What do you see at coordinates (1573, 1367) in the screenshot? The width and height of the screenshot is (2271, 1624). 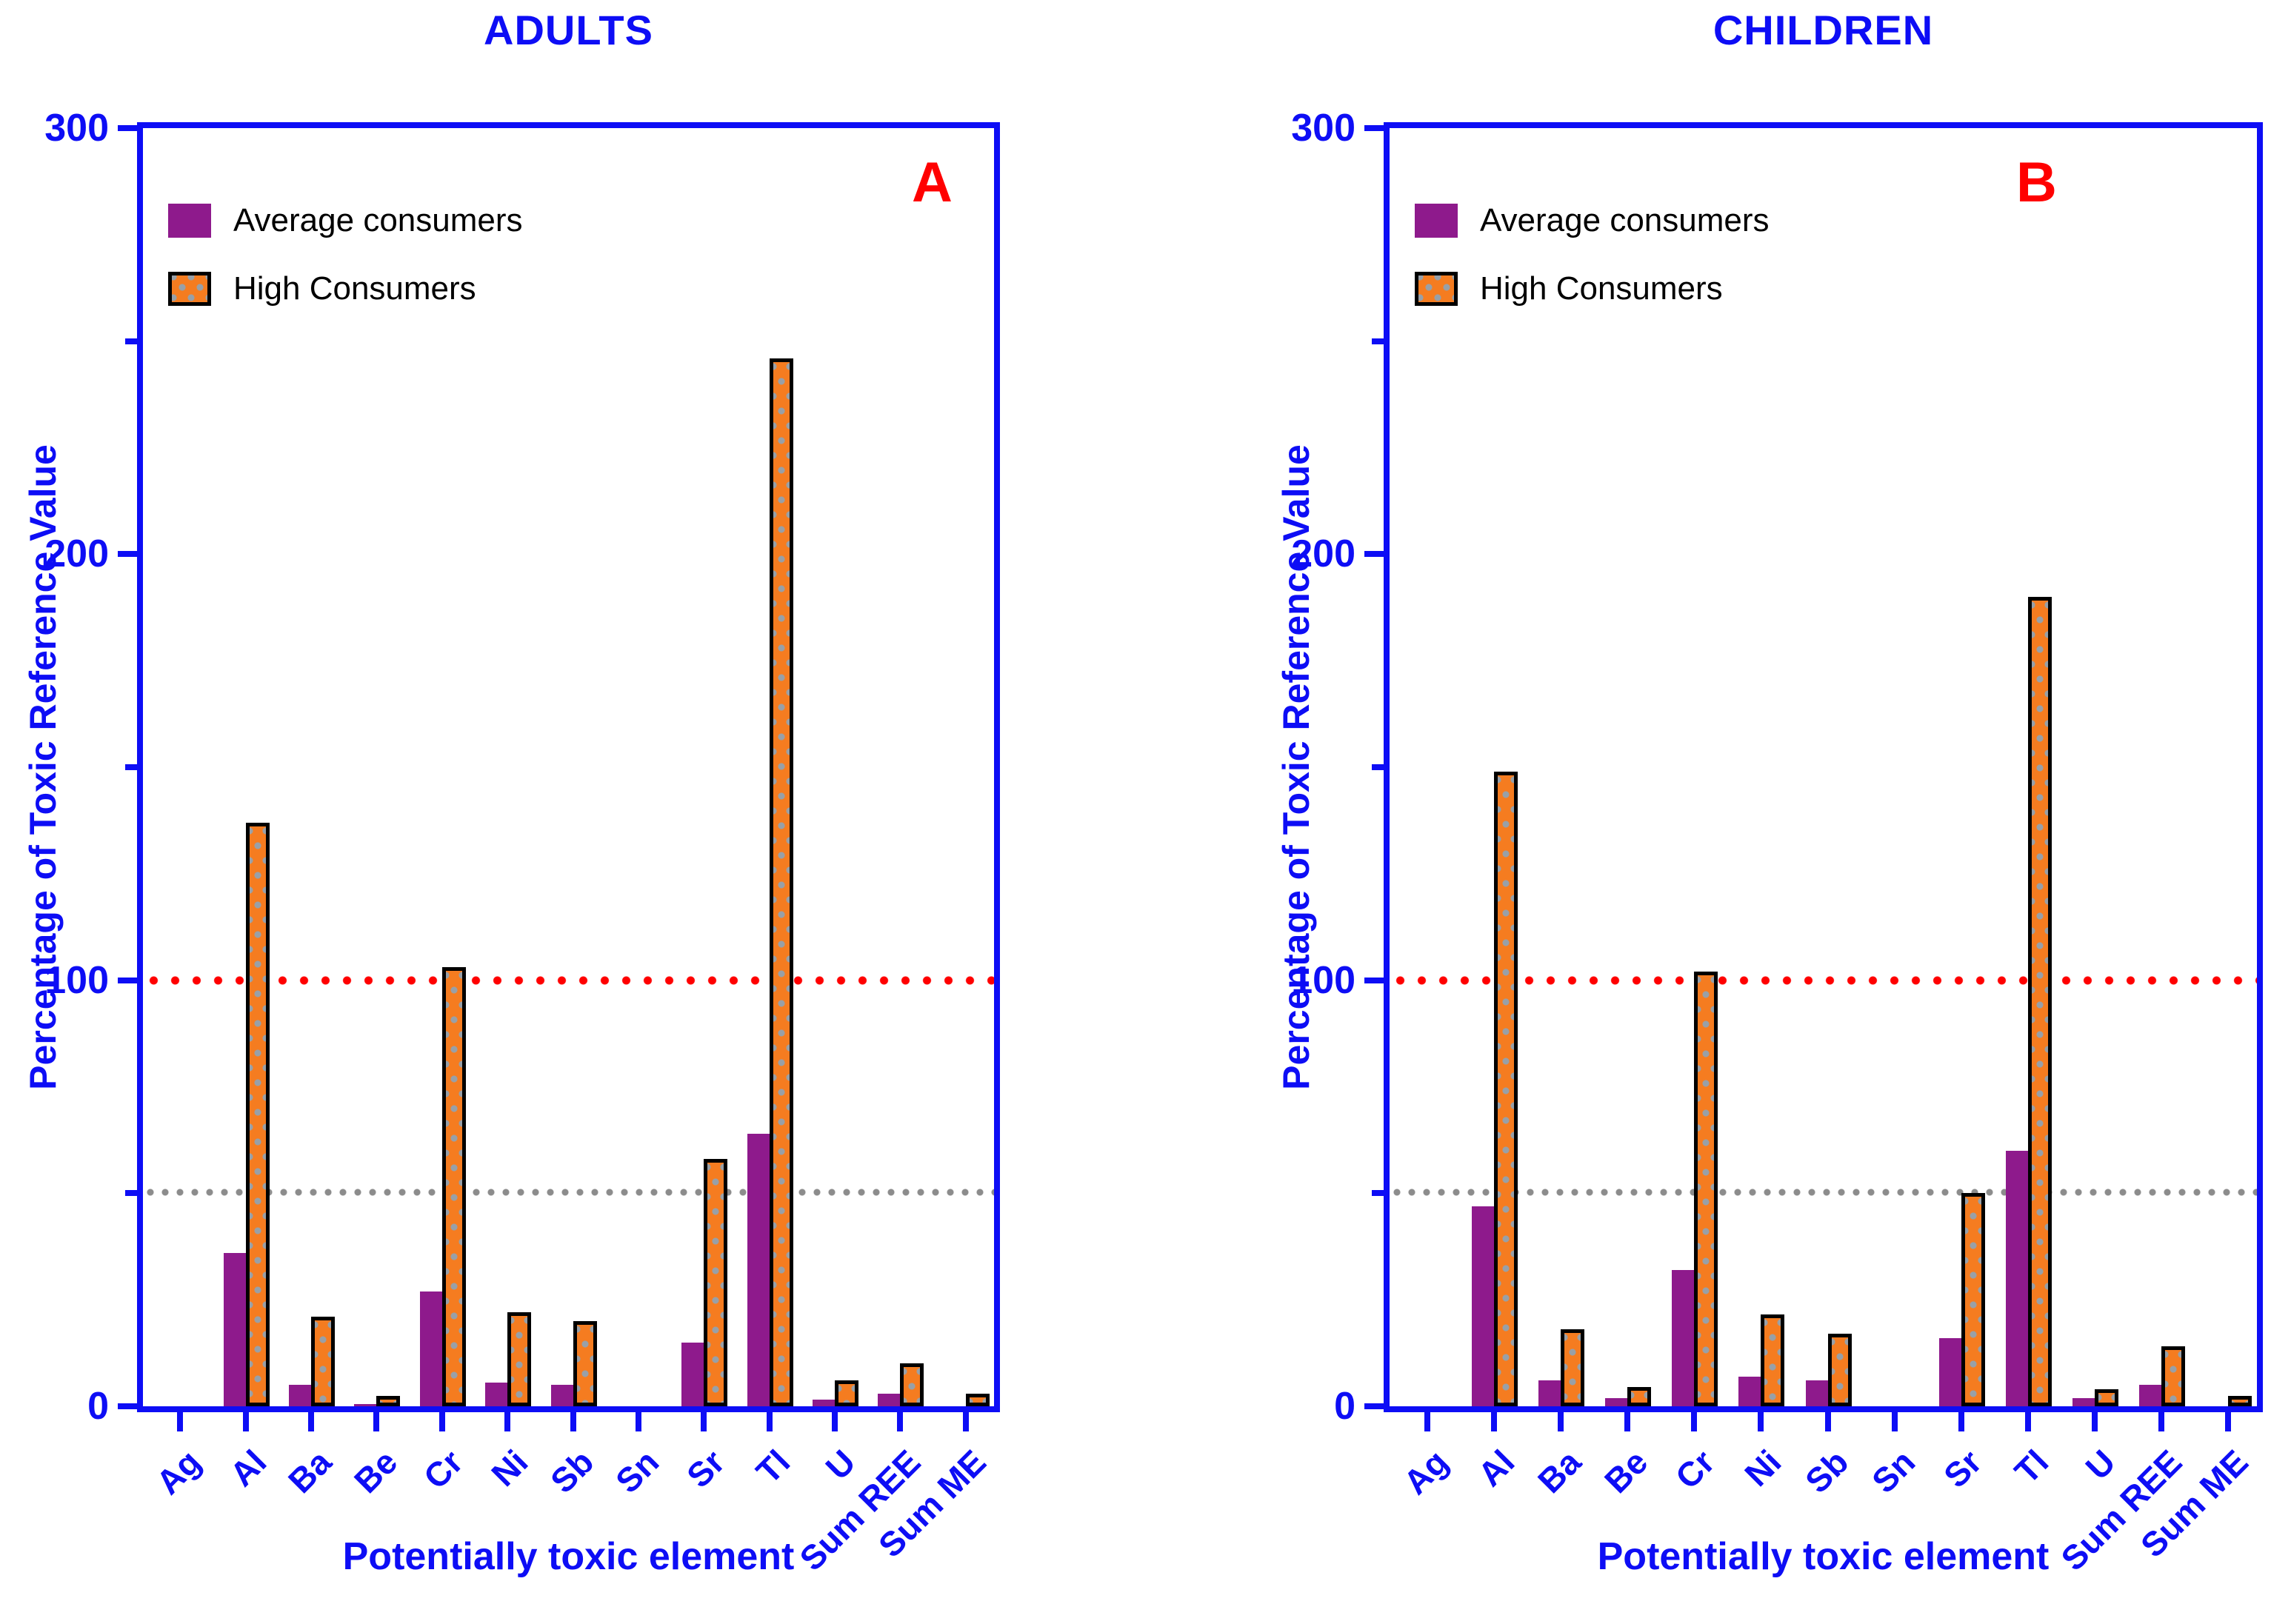 I see `bar-high-Ba` at bounding box center [1573, 1367].